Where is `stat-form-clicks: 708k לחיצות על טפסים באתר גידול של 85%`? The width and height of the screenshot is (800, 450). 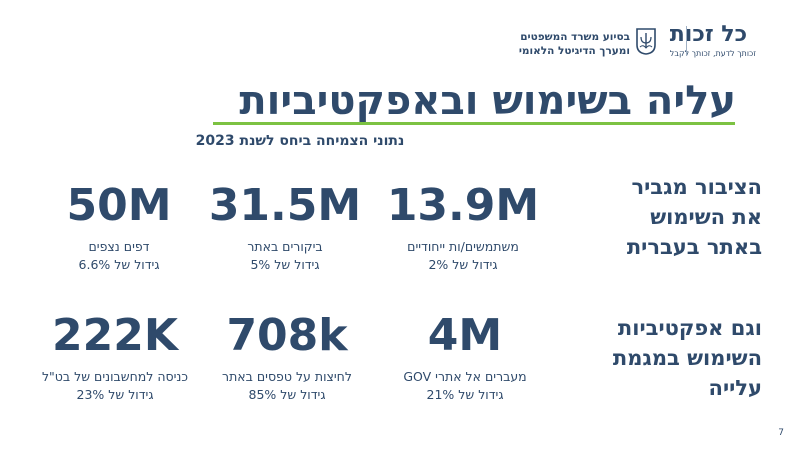 stat-form-clicks: 708k לחיצות על טפסים באתר גידול של 85% is located at coordinates (287, 357).